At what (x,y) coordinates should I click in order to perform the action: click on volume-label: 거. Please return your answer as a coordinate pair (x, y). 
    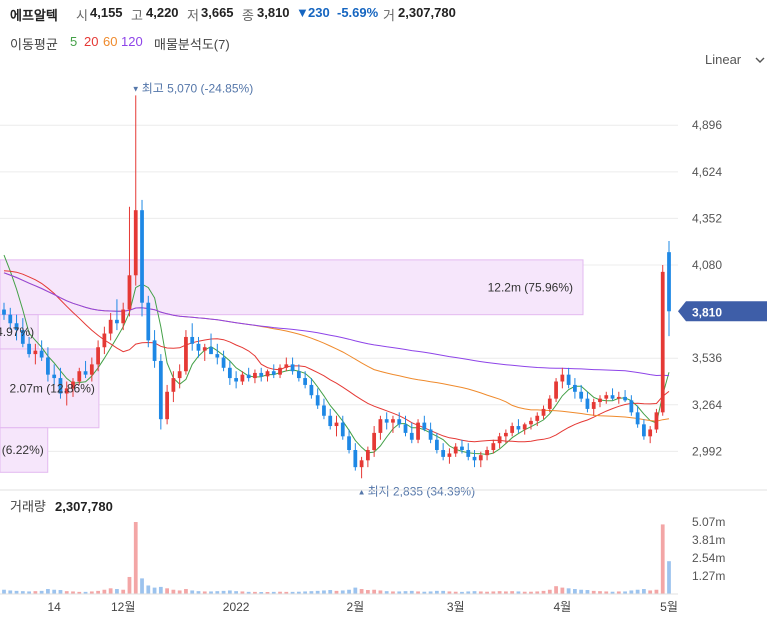
    Looking at the image, I should click on (389, 15).